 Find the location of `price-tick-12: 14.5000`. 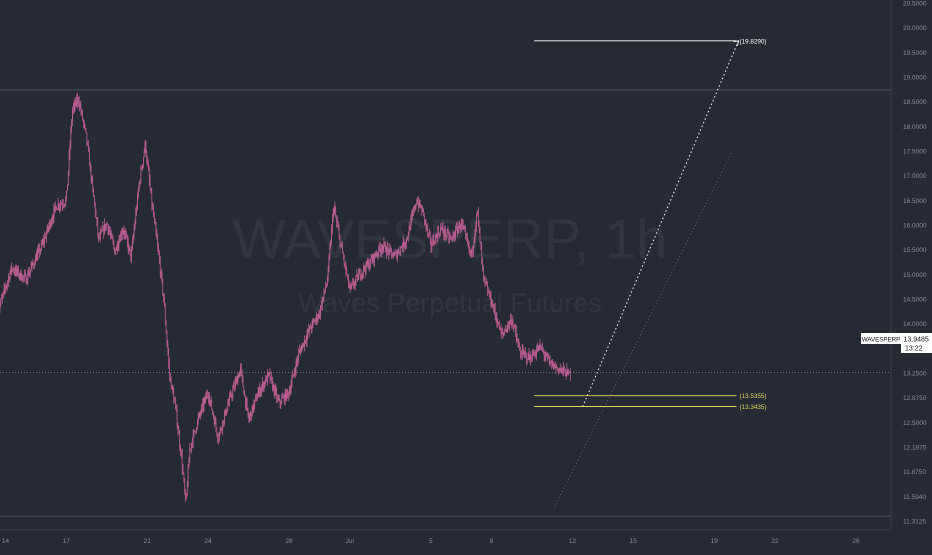

price-tick-12: 14.5000 is located at coordinates (915, 300).